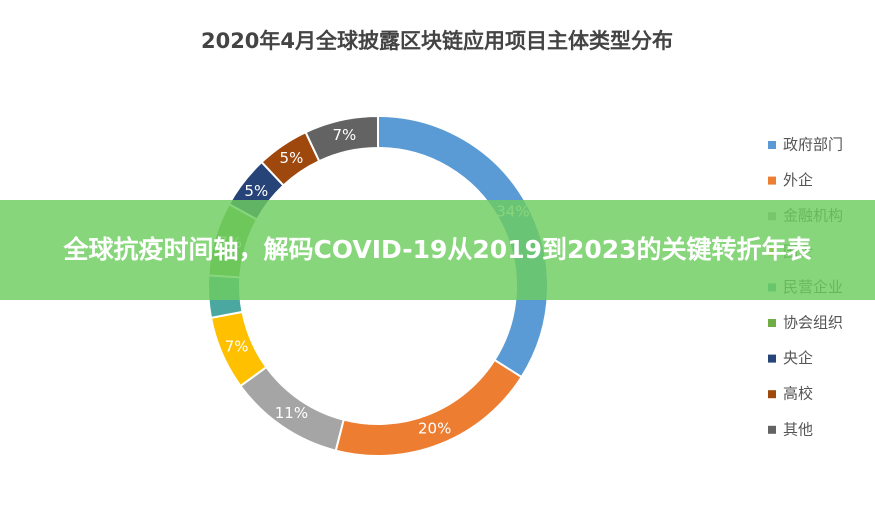 The height and width of the screenshot is (508, 875). I want to click on banner-title: 全球抗疫时间轴，解码COVID-19从2019到2023的关键转折年表, so click(437, 249).